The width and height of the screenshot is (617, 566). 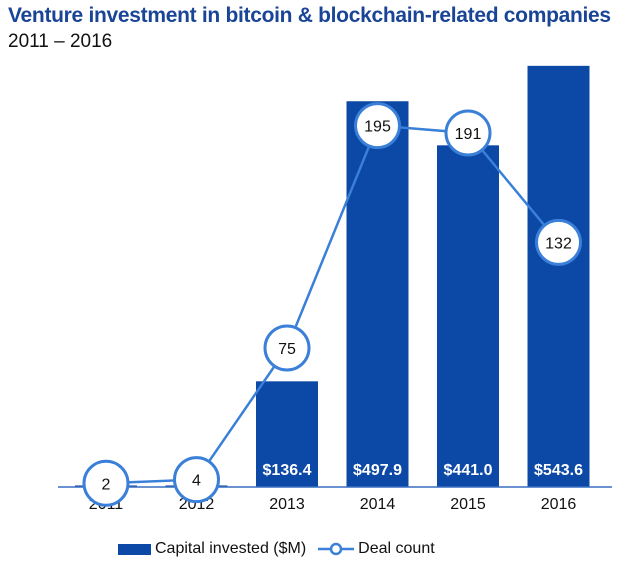 I want to click on legend-item-capital: Capital invested ($M), so click(x=212, y=549).